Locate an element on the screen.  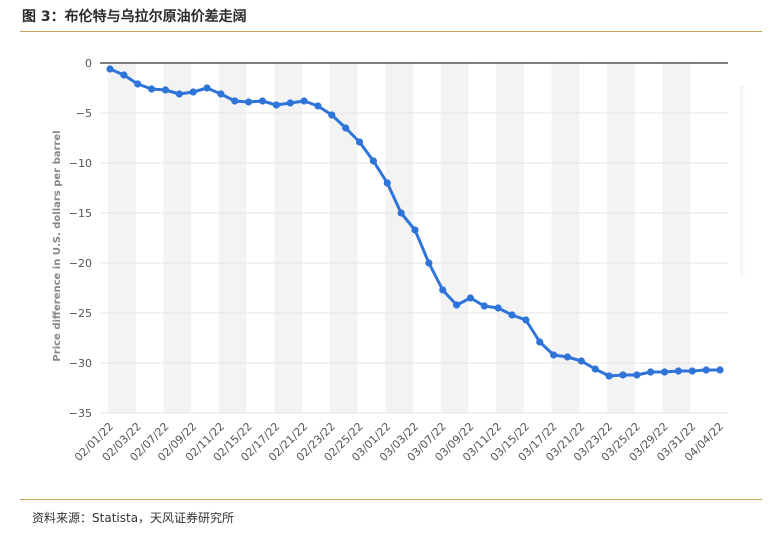
y-tick-label: −20 is located at coordinates (80, 263).